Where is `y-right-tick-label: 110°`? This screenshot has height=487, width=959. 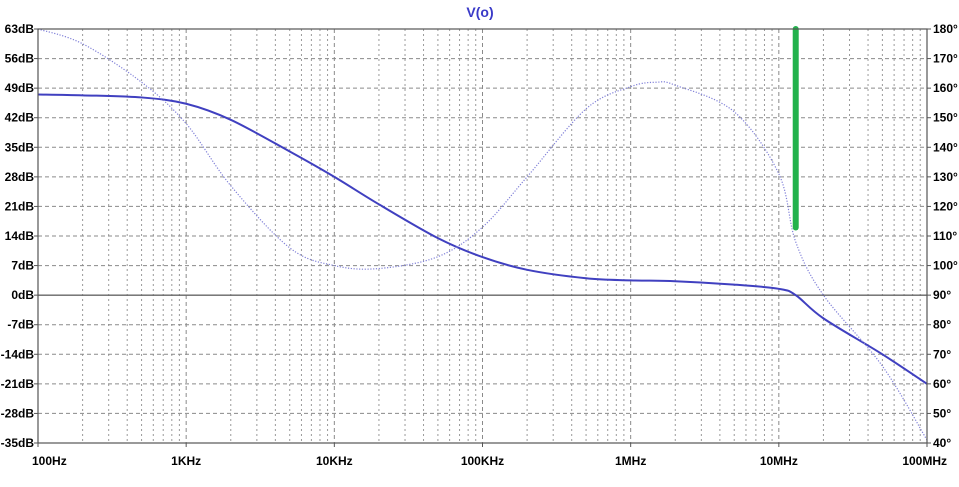 y-right-tick-label: 110° is located at coordinates (945, 236).